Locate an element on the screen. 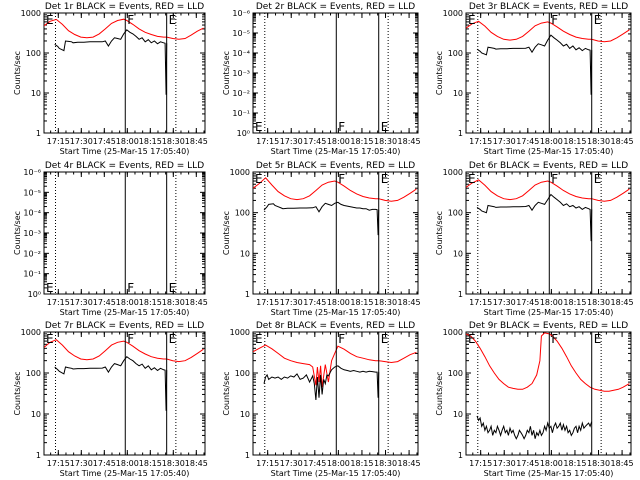 This screenshot has width=640, height=480. y-tick-label: 10⁻⁴ is located at coordinates (32, 213).